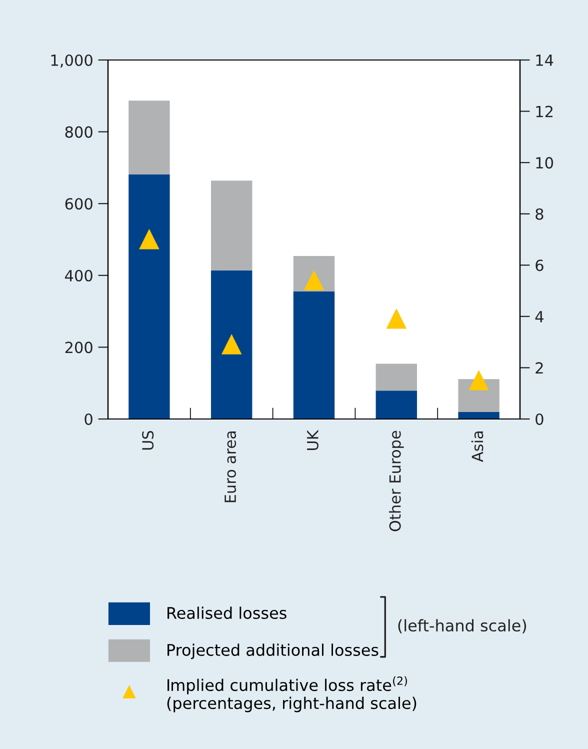 The image size is (588, 749). I want to click on legend-label: Implied cumulative loss rate$^{(2)}$ (percentages, right-hand scale), so click(291, 694).